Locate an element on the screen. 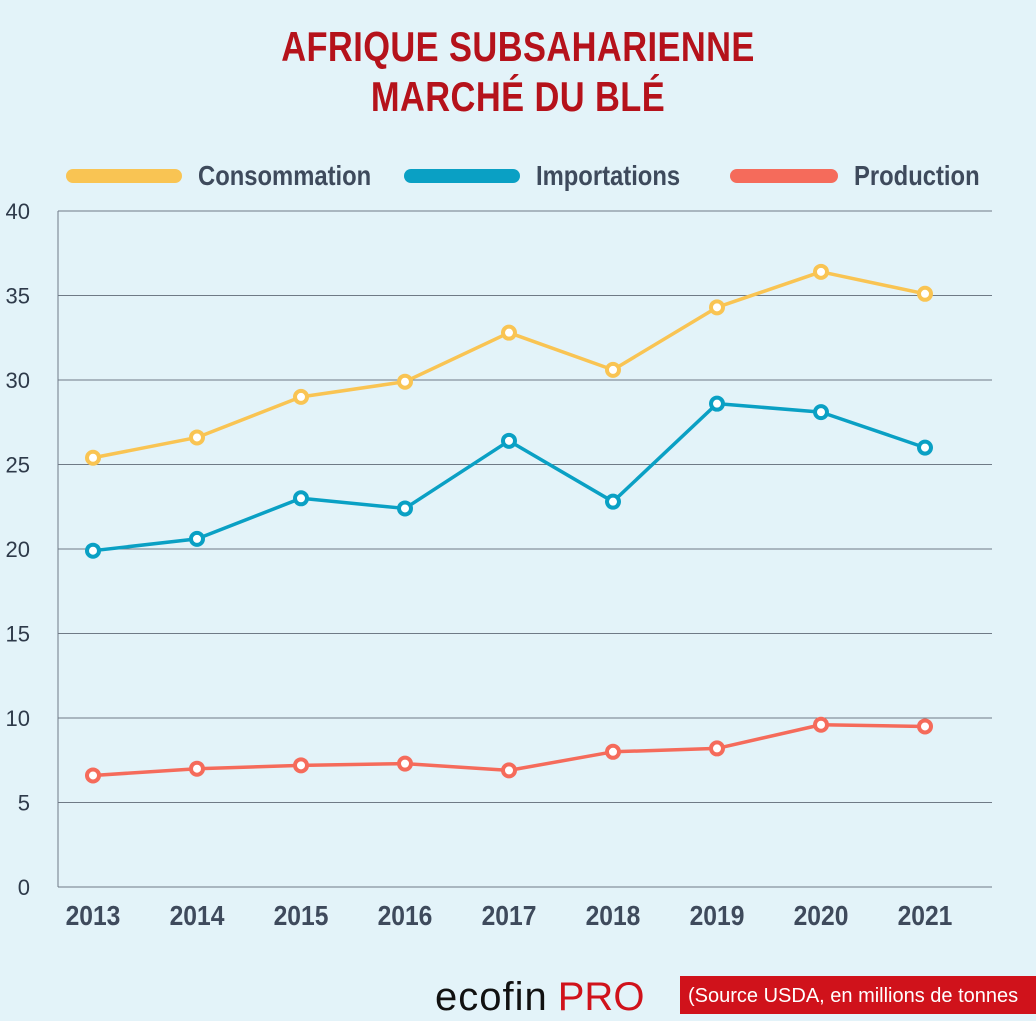  source-note: (Source USDA, en millions de tonnes is located at coordinates (858, 995).